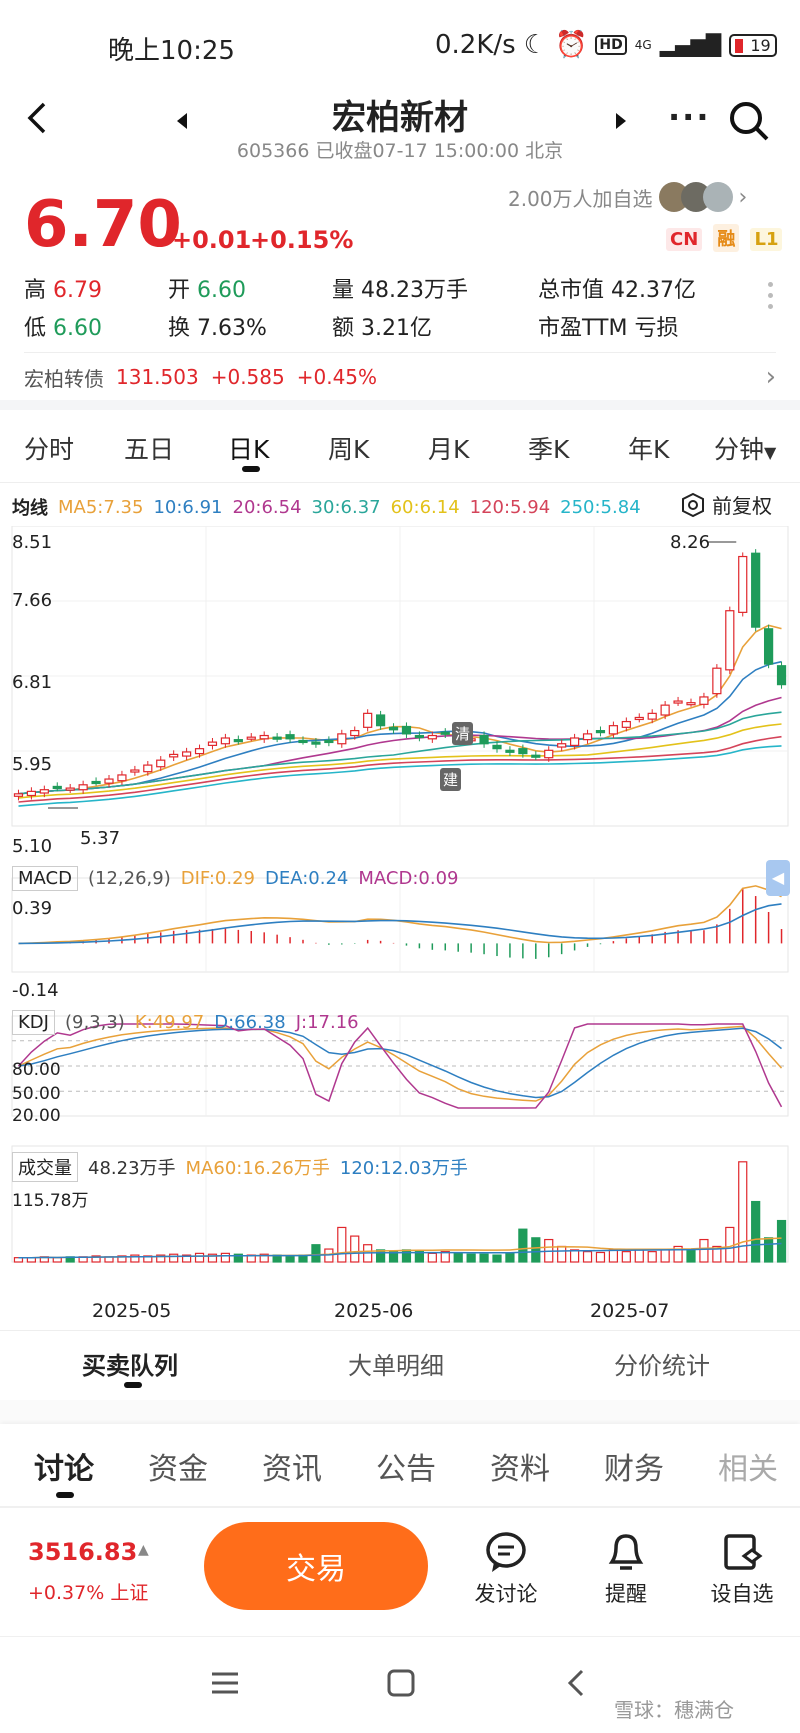  What do you see at coordinates (30, 508) in the screenshot?
I see `ma-title: 均线` at bounding box center [30, 508].